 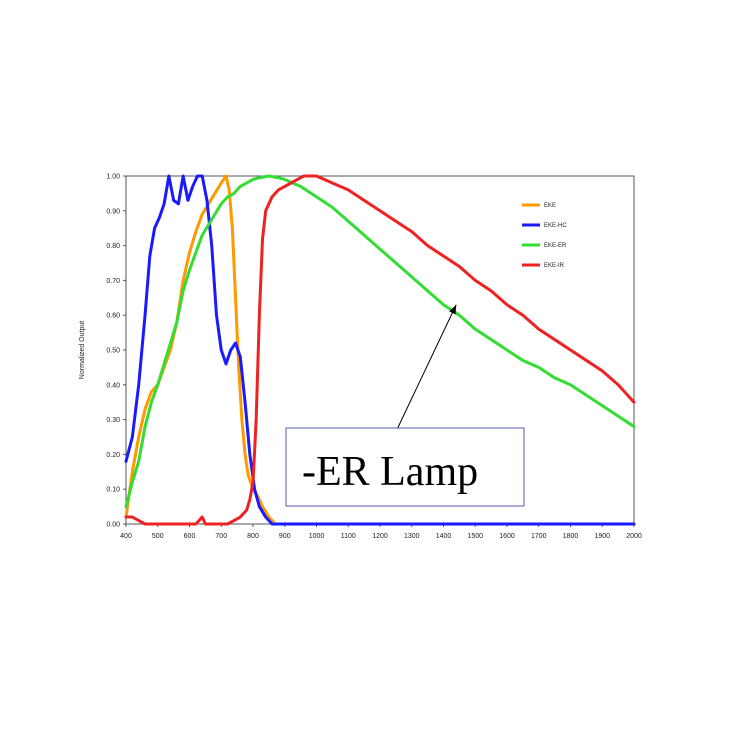 What do you see at coordinates (113, 246) in the screenshot?
I see `y-tick-label: 0.80` at bounding box center [113, 246].